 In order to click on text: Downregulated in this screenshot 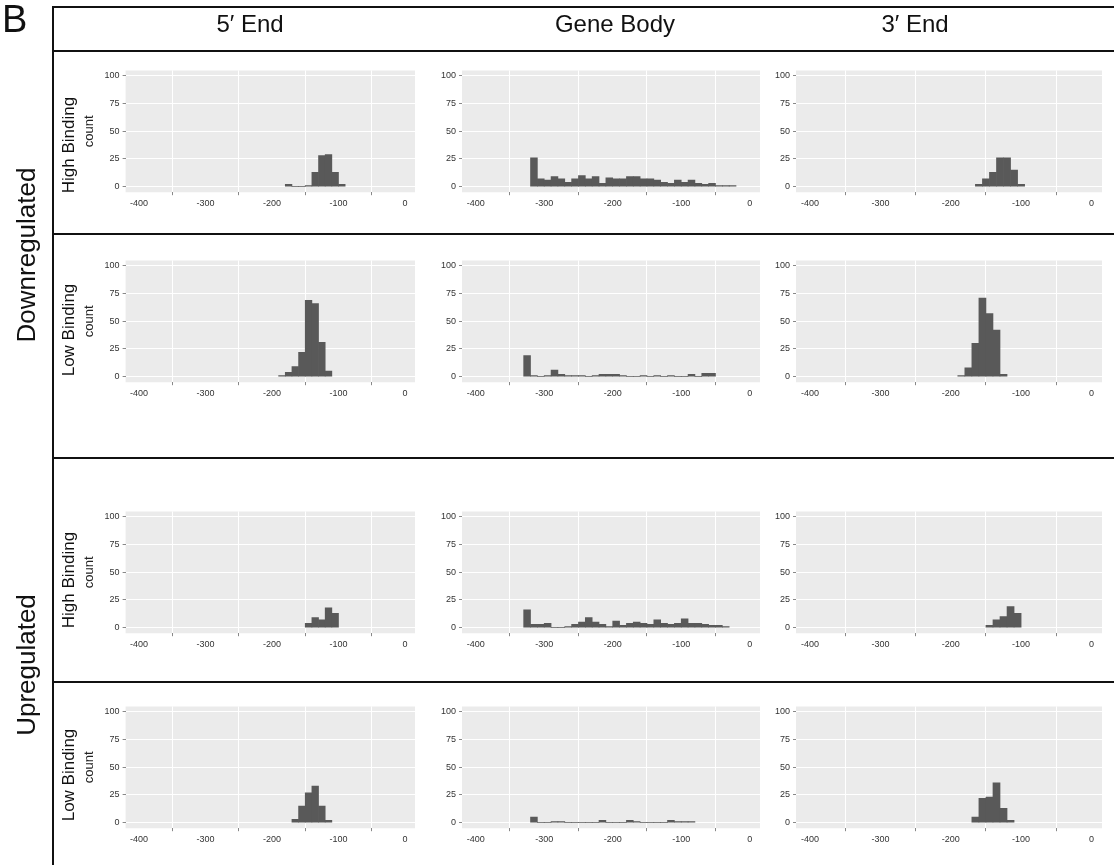, I will do `click(26, 255)`.